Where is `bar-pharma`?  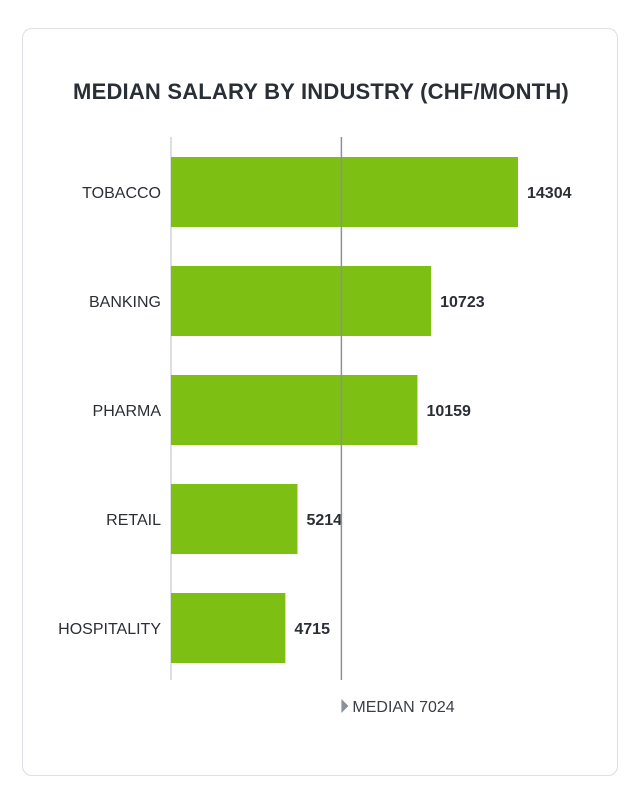 bar-pharma is located at coordinates (294, 410).